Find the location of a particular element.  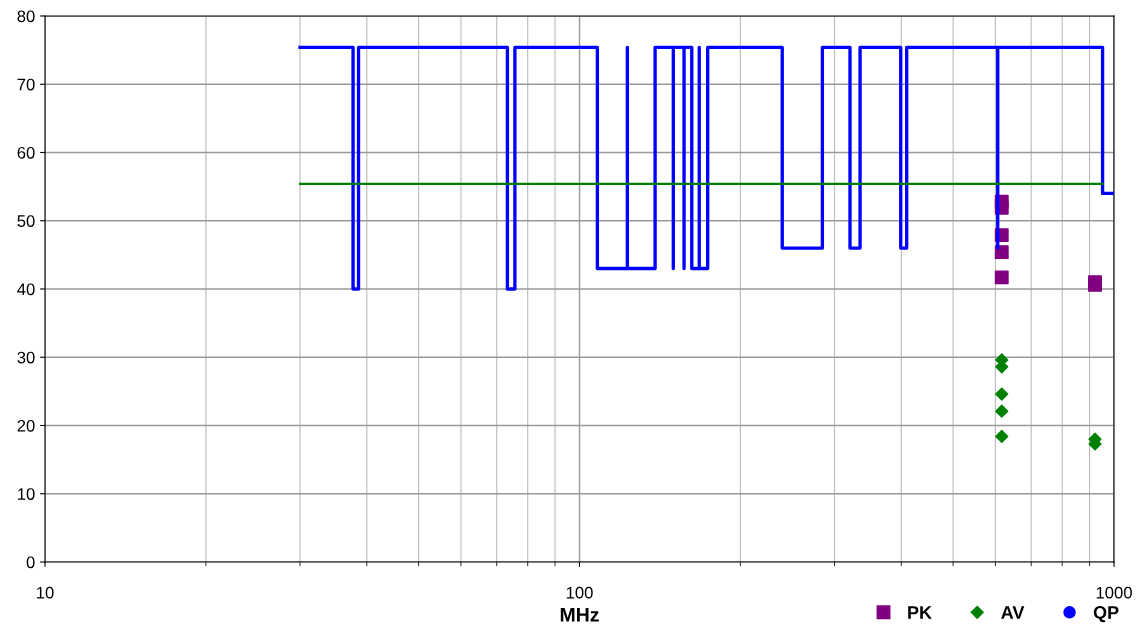

y-tick-label: 80 is located at coordinates (26, 16).